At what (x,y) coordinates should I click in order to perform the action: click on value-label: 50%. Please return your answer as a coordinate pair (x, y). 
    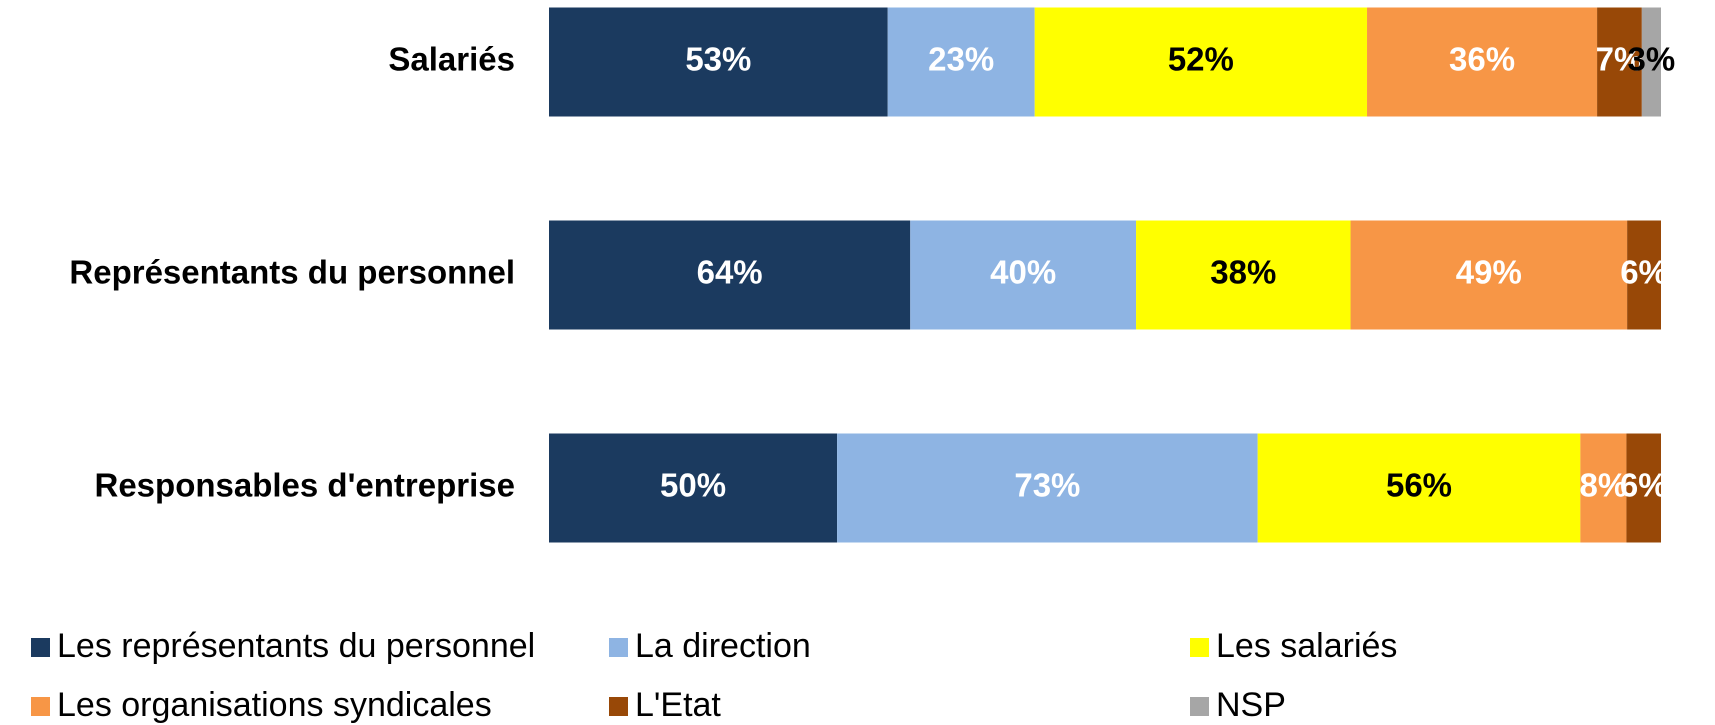
    Looking at the image, I should click on (693, 485).